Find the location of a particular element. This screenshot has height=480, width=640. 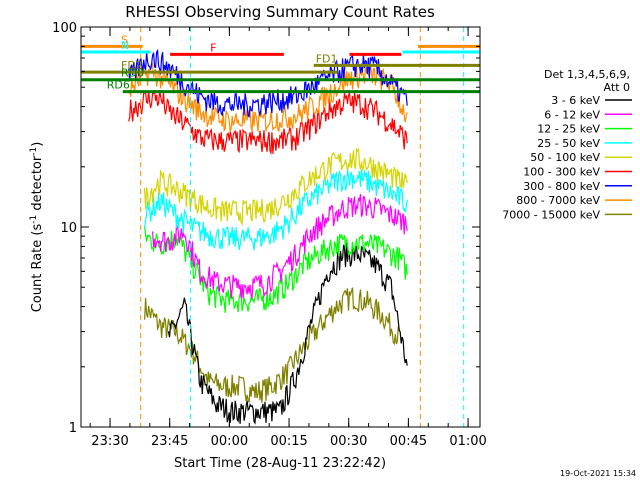

x-tick-label: 01:00 is located at coordinates (467, 441).